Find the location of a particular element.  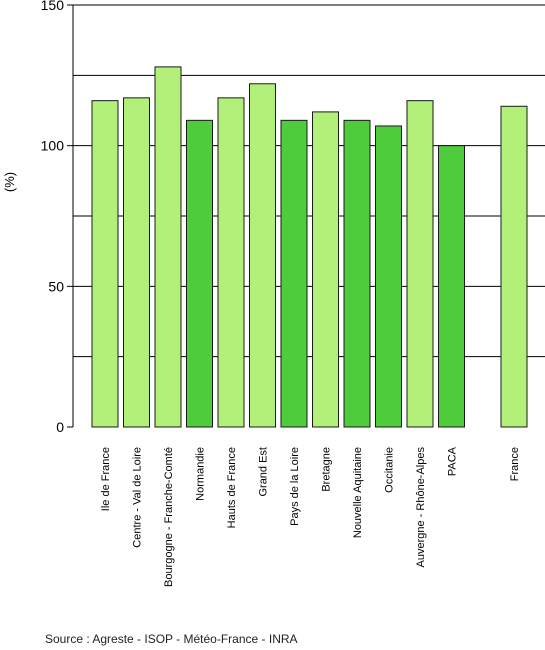

x-tick-label: Hauts de France is located at coordinates (232, 487).